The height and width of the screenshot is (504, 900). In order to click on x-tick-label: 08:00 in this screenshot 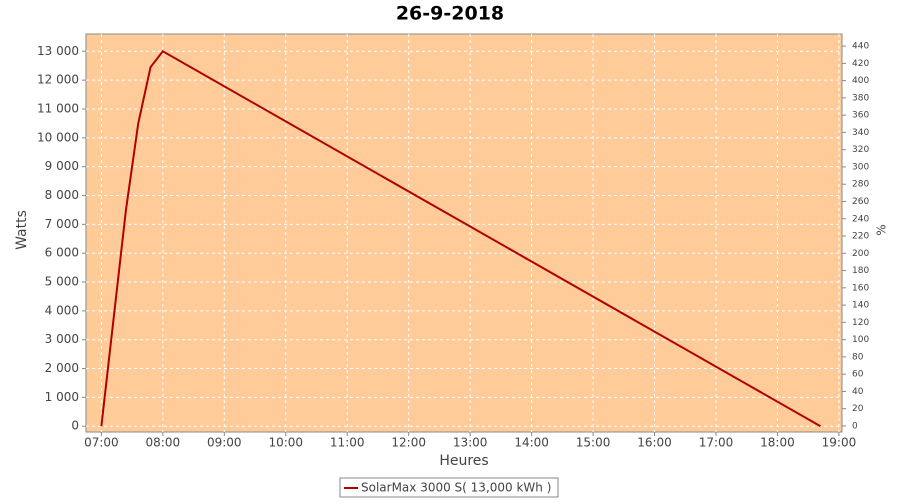, I will do `click(163, 443)`.